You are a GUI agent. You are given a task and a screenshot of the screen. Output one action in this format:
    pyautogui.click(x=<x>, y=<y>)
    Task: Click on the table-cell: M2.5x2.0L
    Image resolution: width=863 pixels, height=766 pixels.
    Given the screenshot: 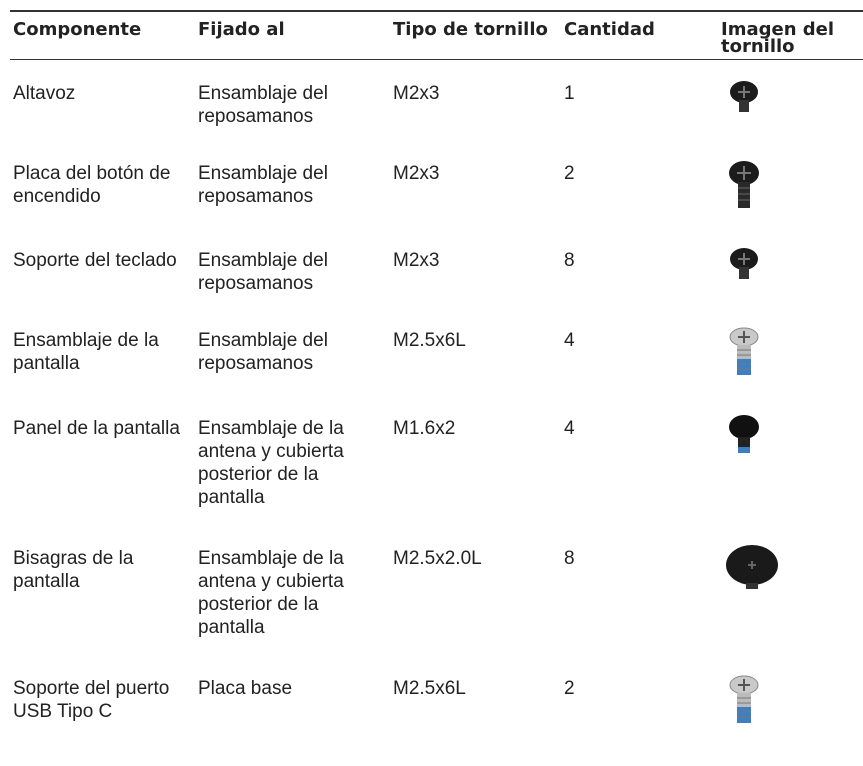 What is the action you would take?
    pyautogui.click(x=437, y=558)
    